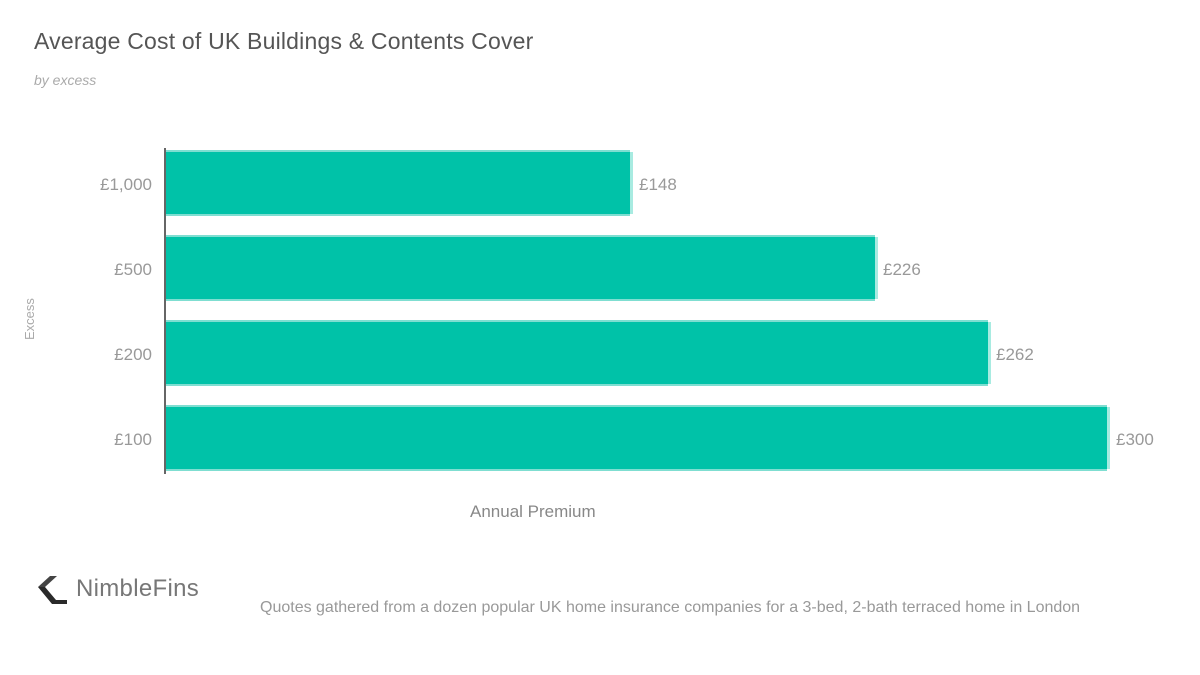 This screenshot has width=1200, height=675. I want to click on value-label: £148, so click(658, 184).